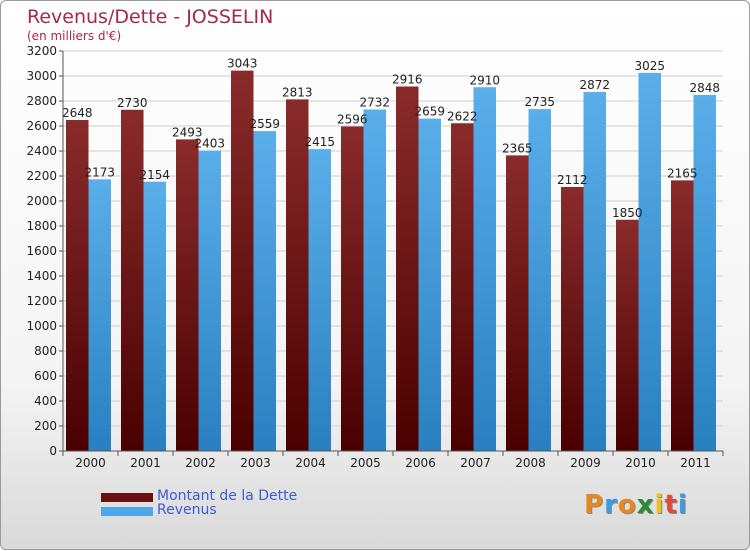  Describe the element at coordinates (187, 295) in the screenshot. I see `bar-debt-2002` at that location.